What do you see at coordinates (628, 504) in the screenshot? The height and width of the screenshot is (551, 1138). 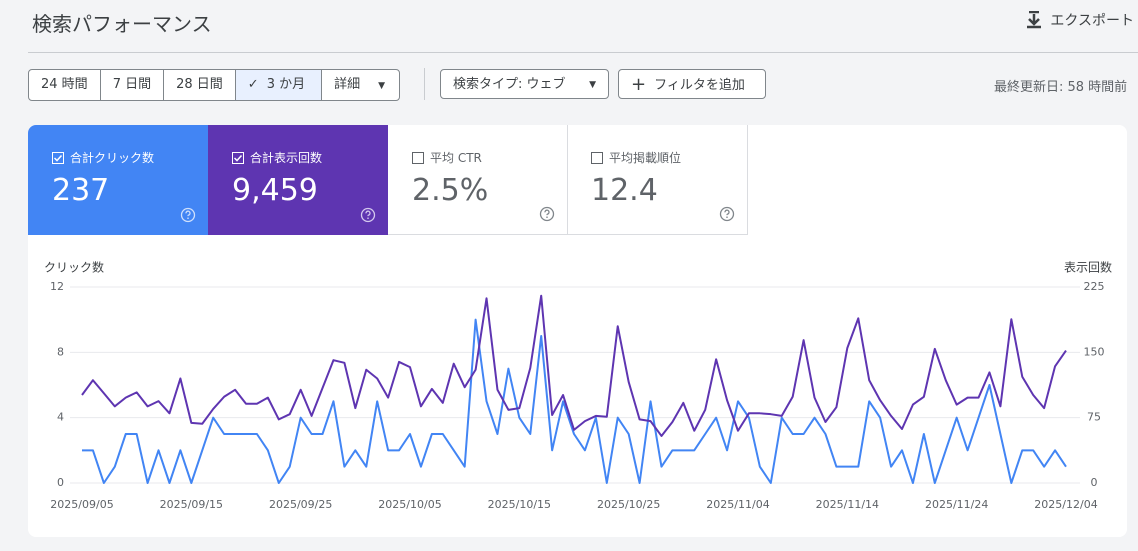 I see `x-tick-label: 2025/10/25` at bounding box center [628, 504].